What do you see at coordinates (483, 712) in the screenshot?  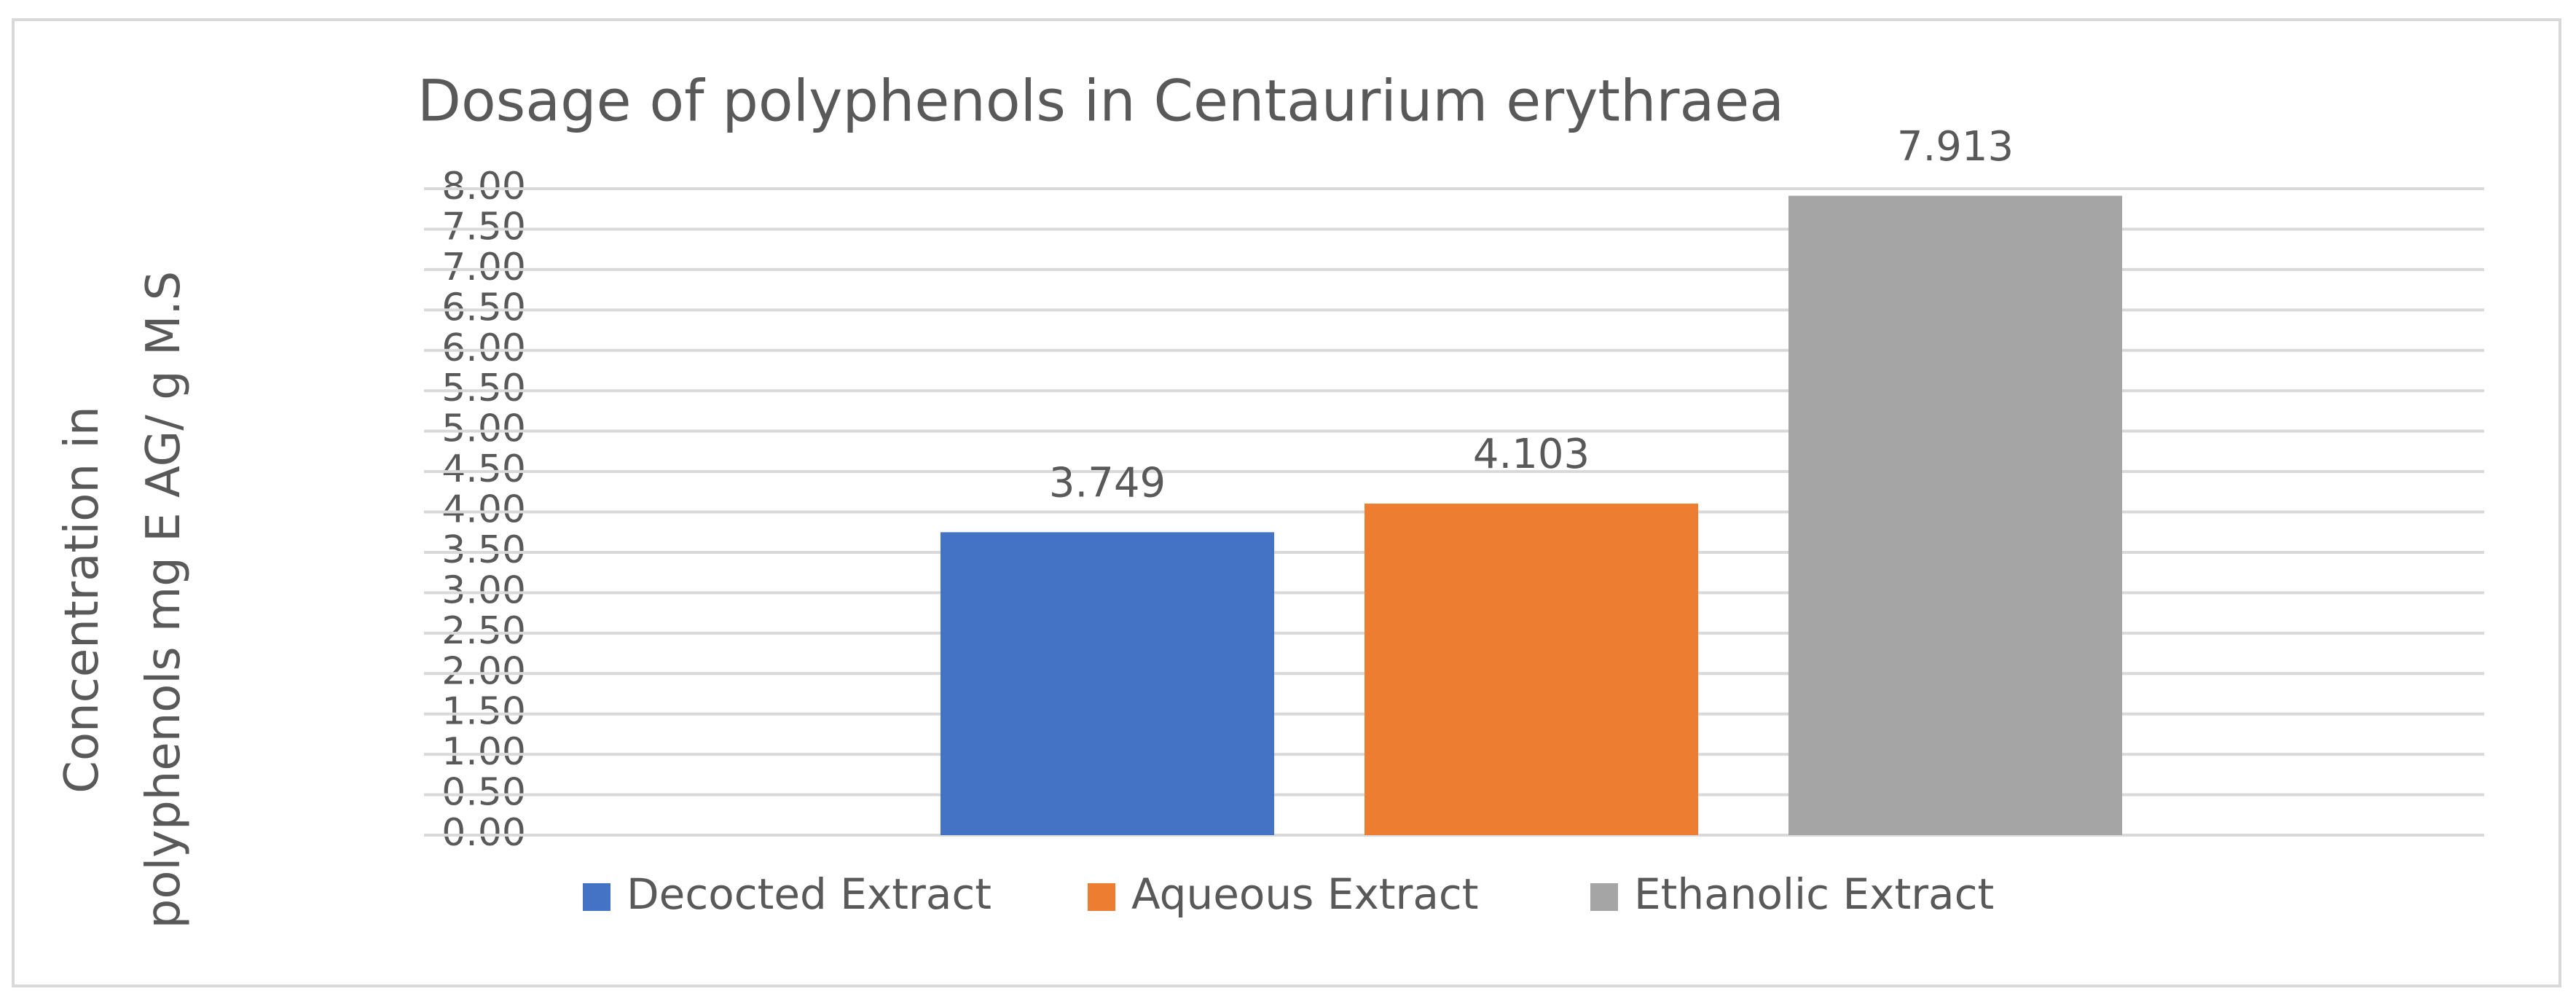 I see `y-tick-label: 1.50` at bounding box center [483, 712].